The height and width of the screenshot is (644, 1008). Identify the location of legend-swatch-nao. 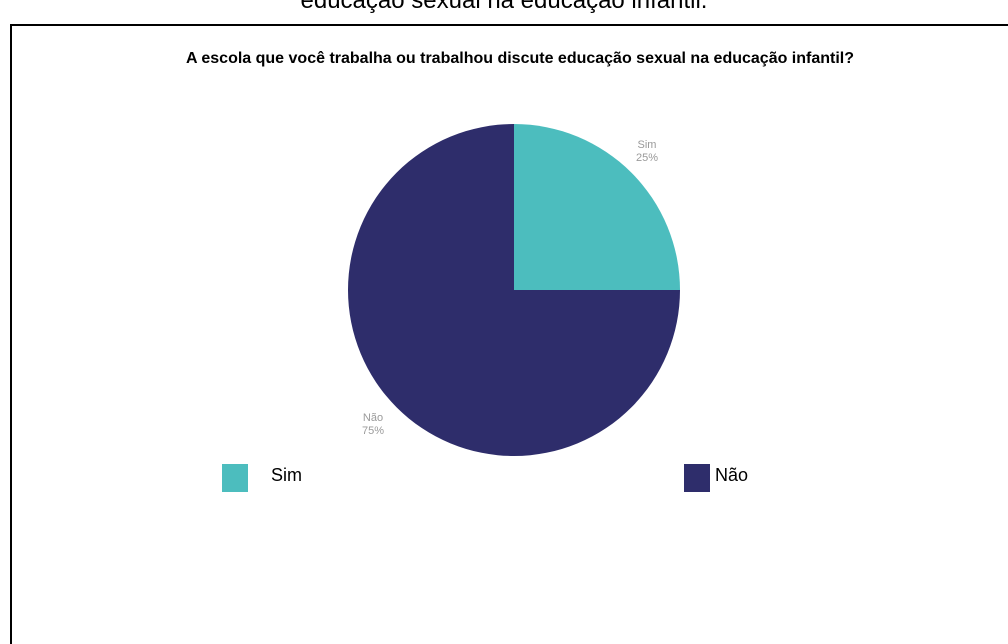
(697, 478).